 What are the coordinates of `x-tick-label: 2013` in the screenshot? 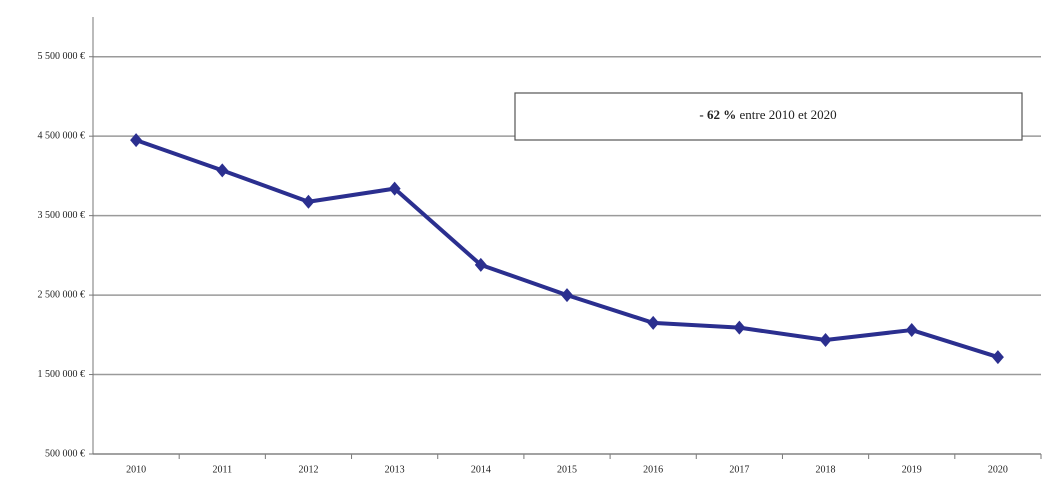 It's located at (395, 469).